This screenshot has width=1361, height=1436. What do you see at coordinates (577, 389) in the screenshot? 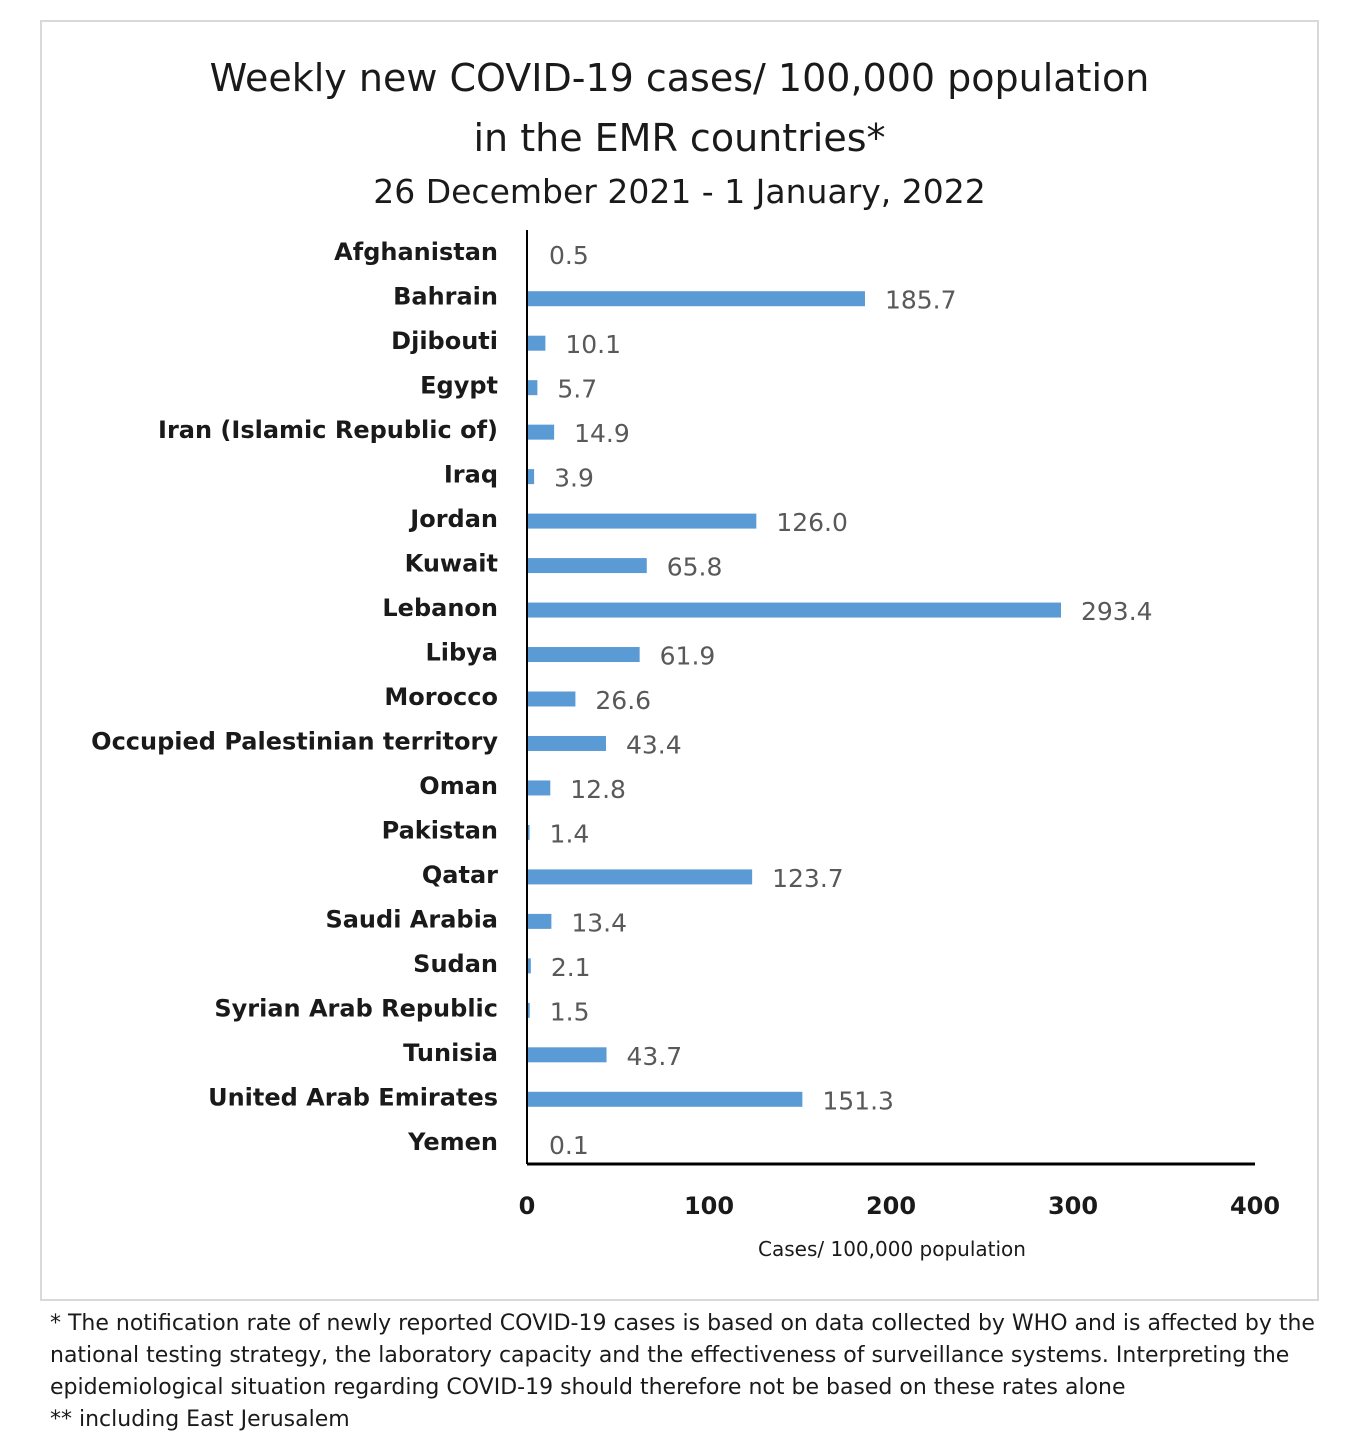
I see `data-label: 5.7` at bounding box center [577, 389].